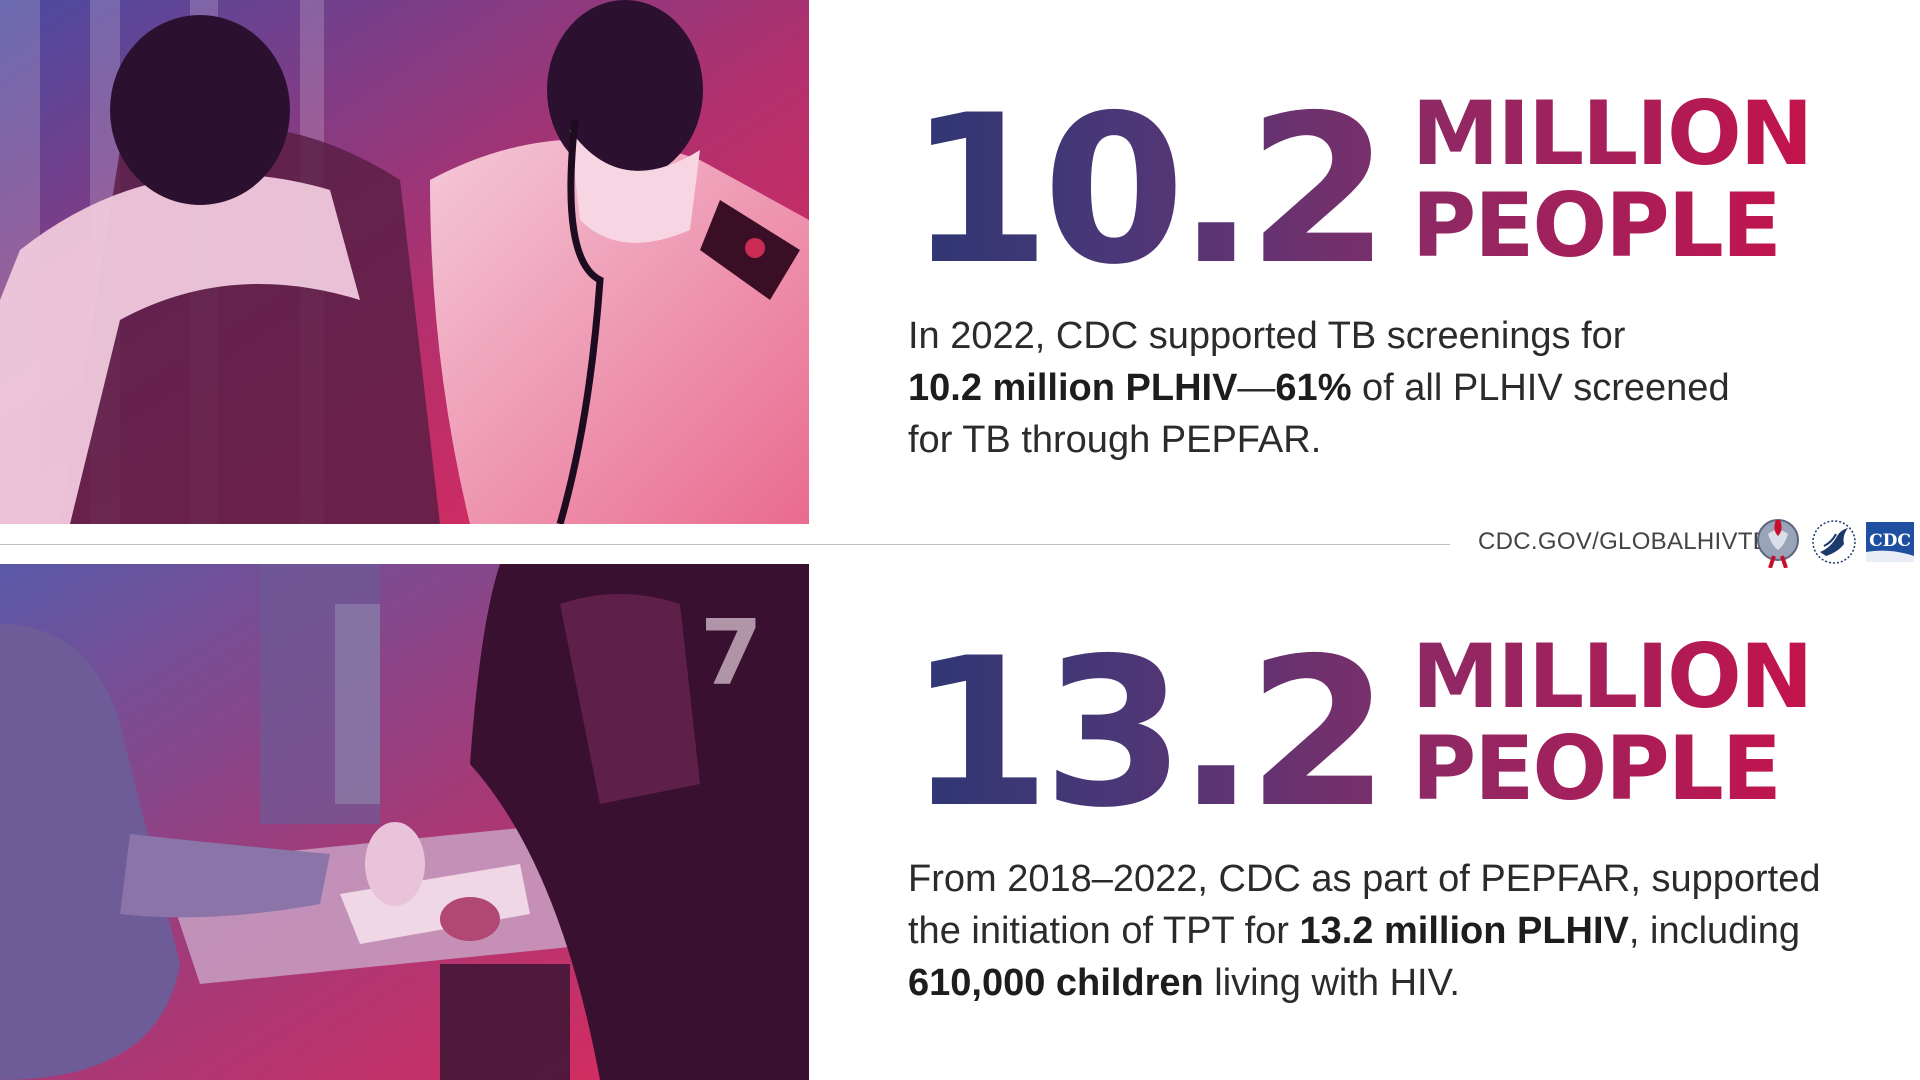 The height and width of the screenshot is (1080, 1920). Describe the element at coordinates (1464, 931) in the screenshot. I see `desc-bold-plhiv: 13.2 million PLHIV` at that location.